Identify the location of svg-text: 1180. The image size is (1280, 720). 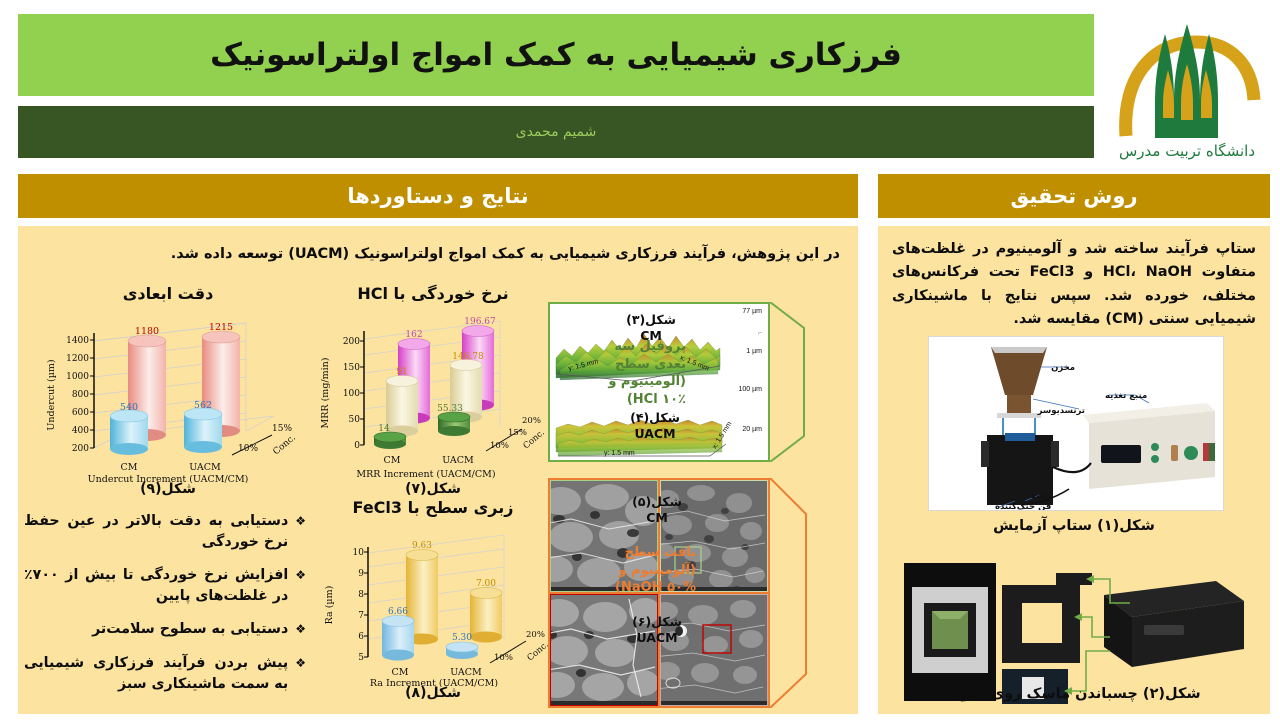
(147, 331).